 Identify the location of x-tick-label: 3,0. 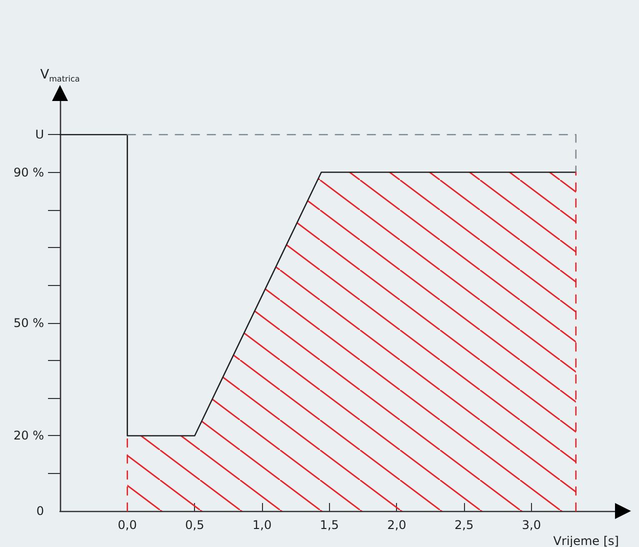
(531, 525).